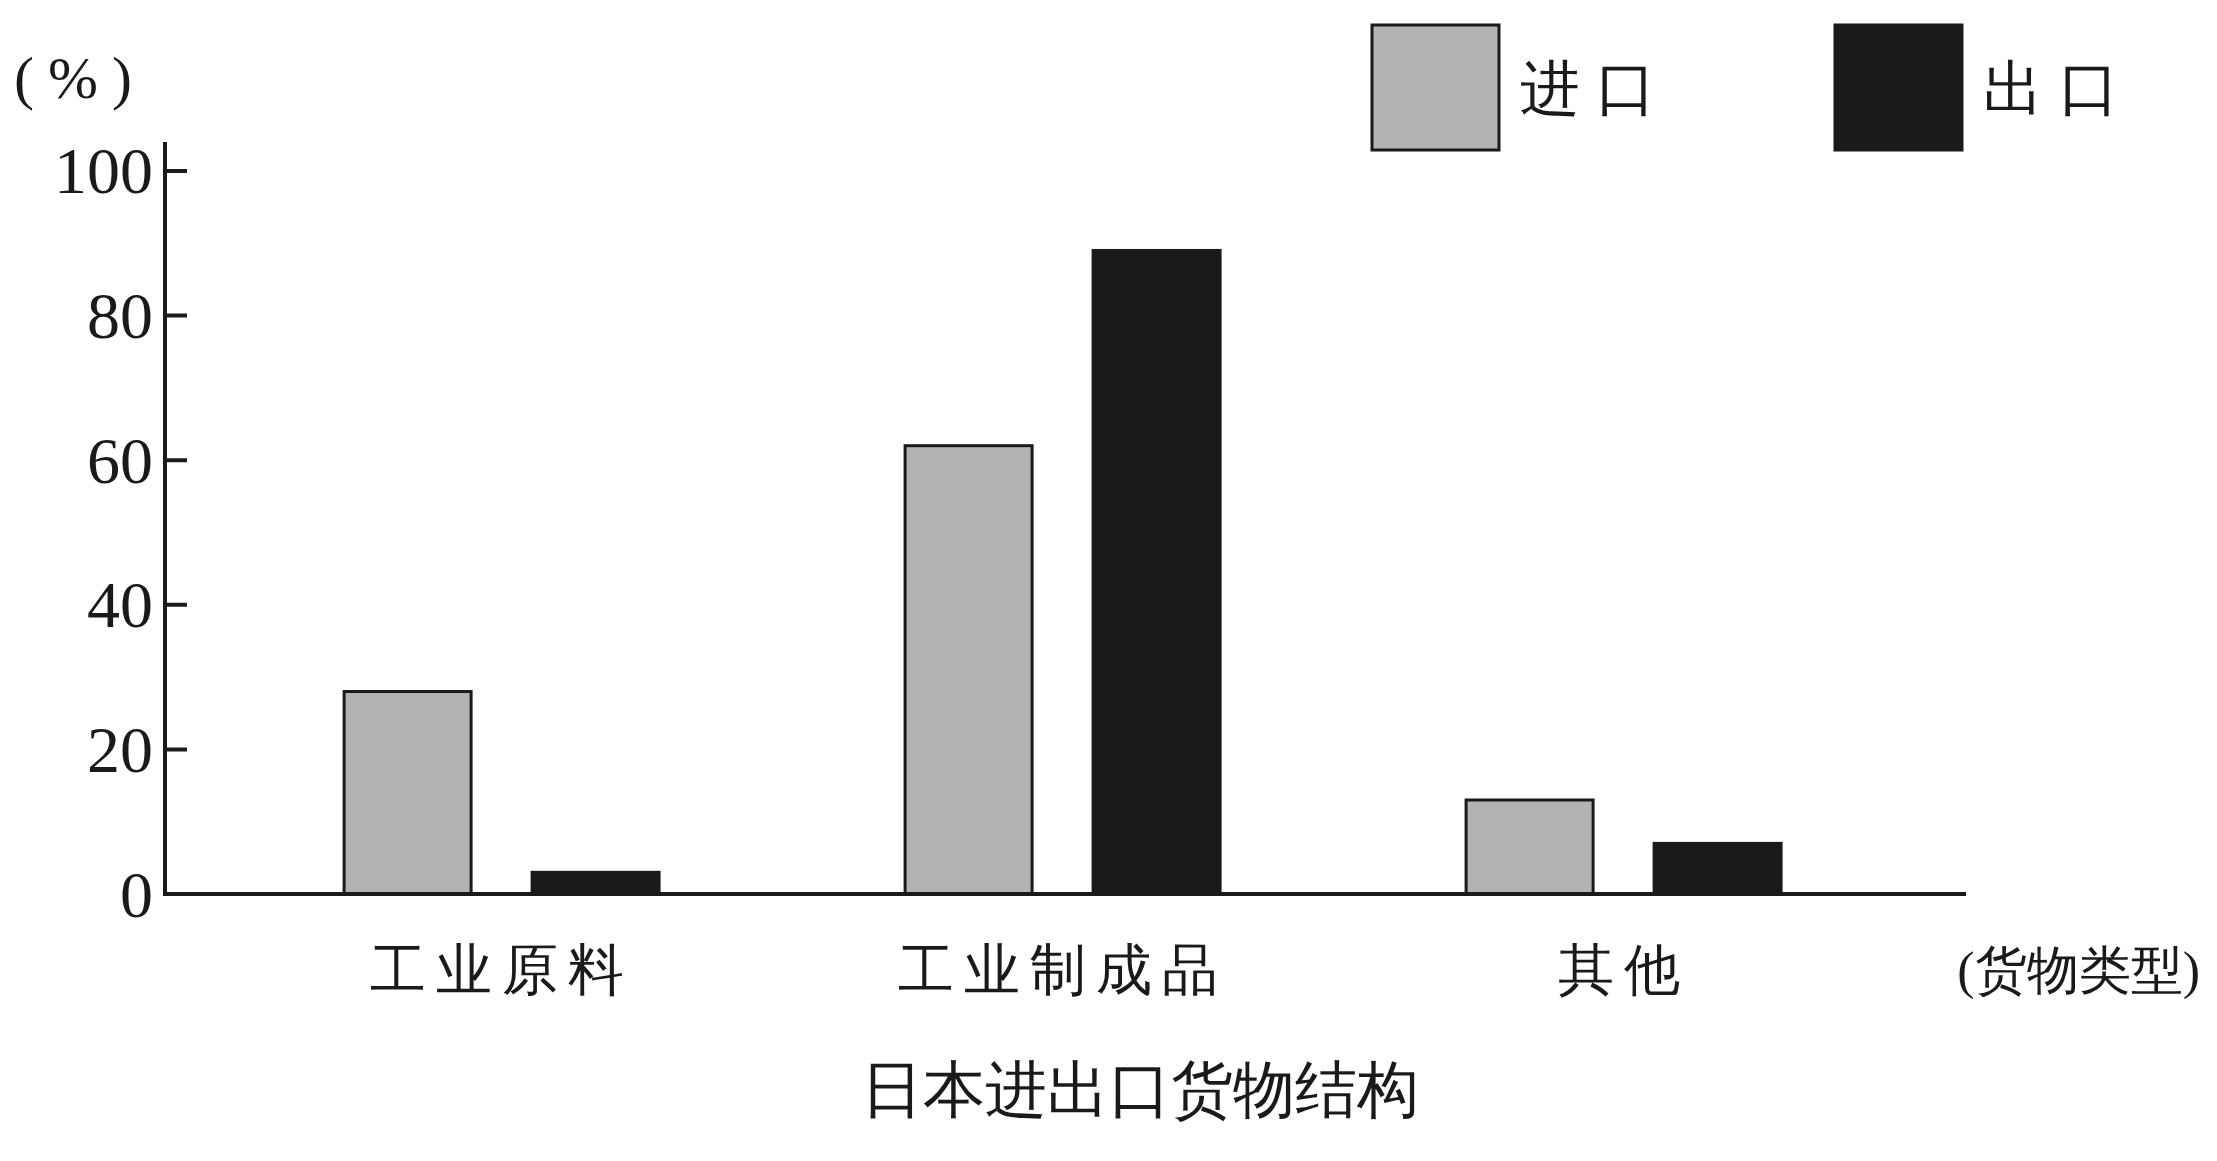  I want to click on y-tick-label: 100, so click(103, 171).